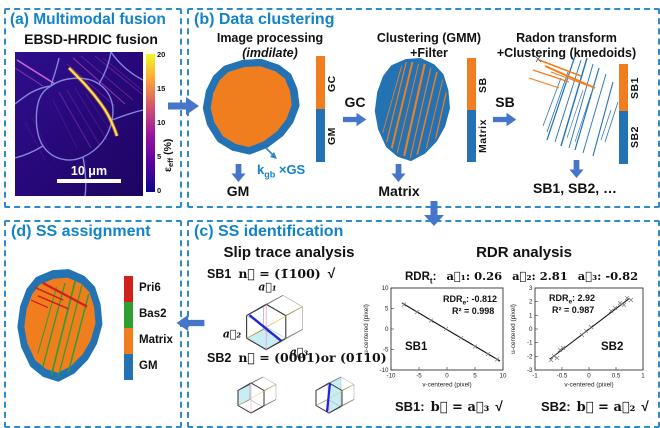 The height and width of the screenshot is (428, 660). Describe the element at coordinates (576, 169) in the screenshot. I see `sb-list-down-arrow` at that location.